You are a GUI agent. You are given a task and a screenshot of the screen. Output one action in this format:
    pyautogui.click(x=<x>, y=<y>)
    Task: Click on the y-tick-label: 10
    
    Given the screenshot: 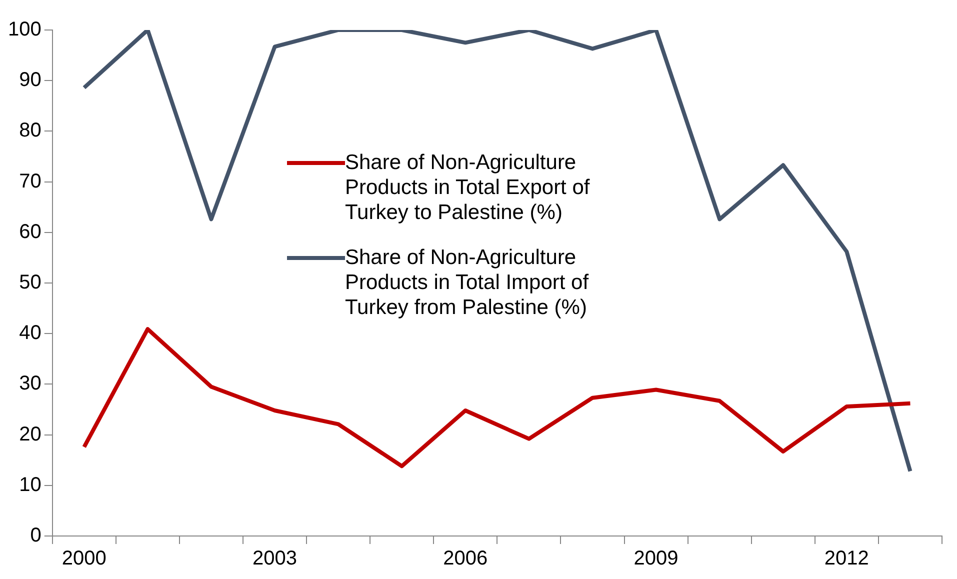 What is the action you would take?
    pyautogui.click(x=30, y=485)
    